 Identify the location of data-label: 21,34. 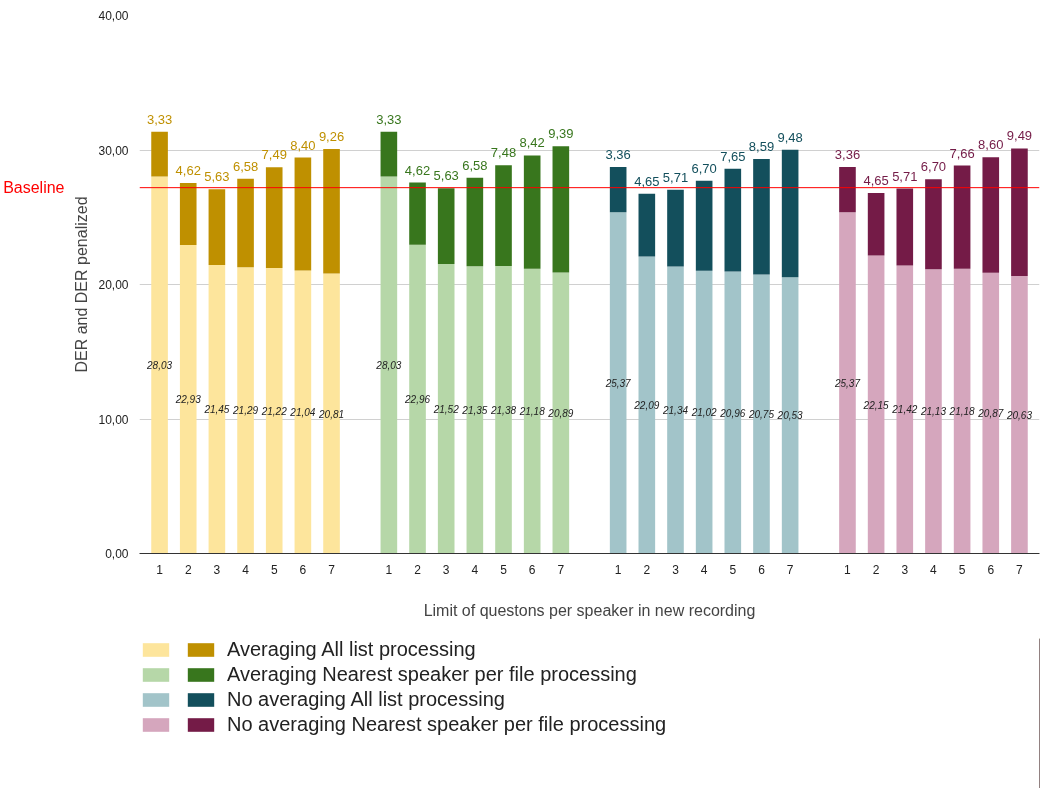
(675, 410).